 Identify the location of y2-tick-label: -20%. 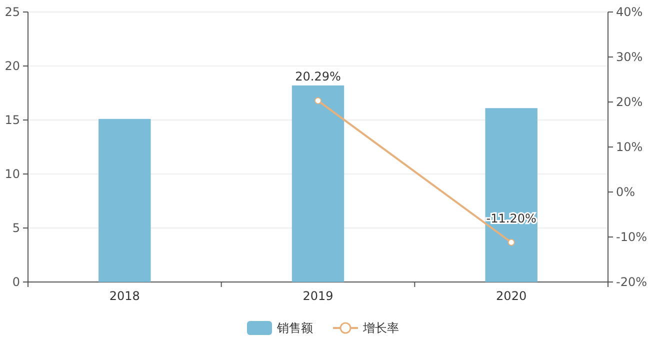
(632, 282).